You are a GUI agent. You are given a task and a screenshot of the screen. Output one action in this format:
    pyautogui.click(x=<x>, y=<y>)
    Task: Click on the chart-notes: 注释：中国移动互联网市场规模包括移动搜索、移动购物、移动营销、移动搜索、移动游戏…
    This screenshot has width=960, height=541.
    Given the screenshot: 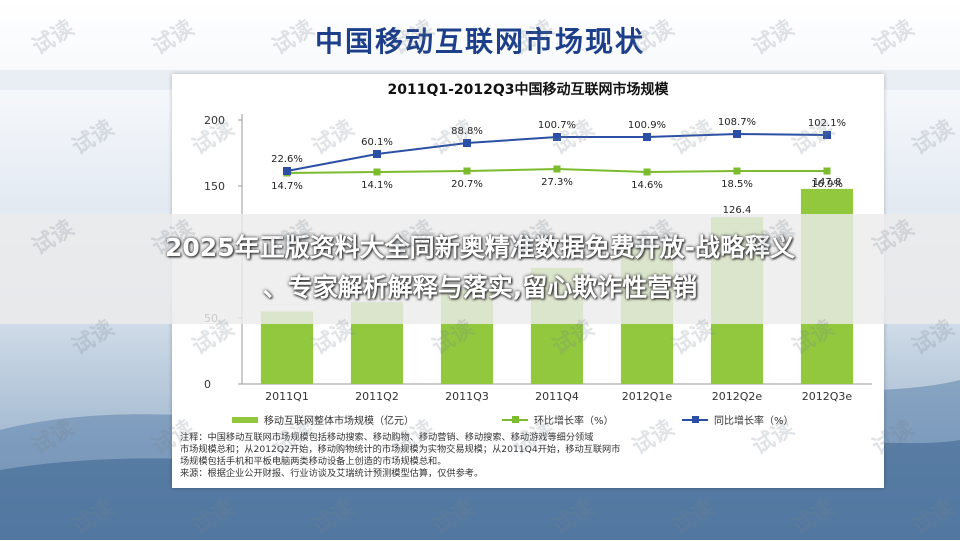 What is the action you would take?
    pyautogui.click(x=528, y=456)
    